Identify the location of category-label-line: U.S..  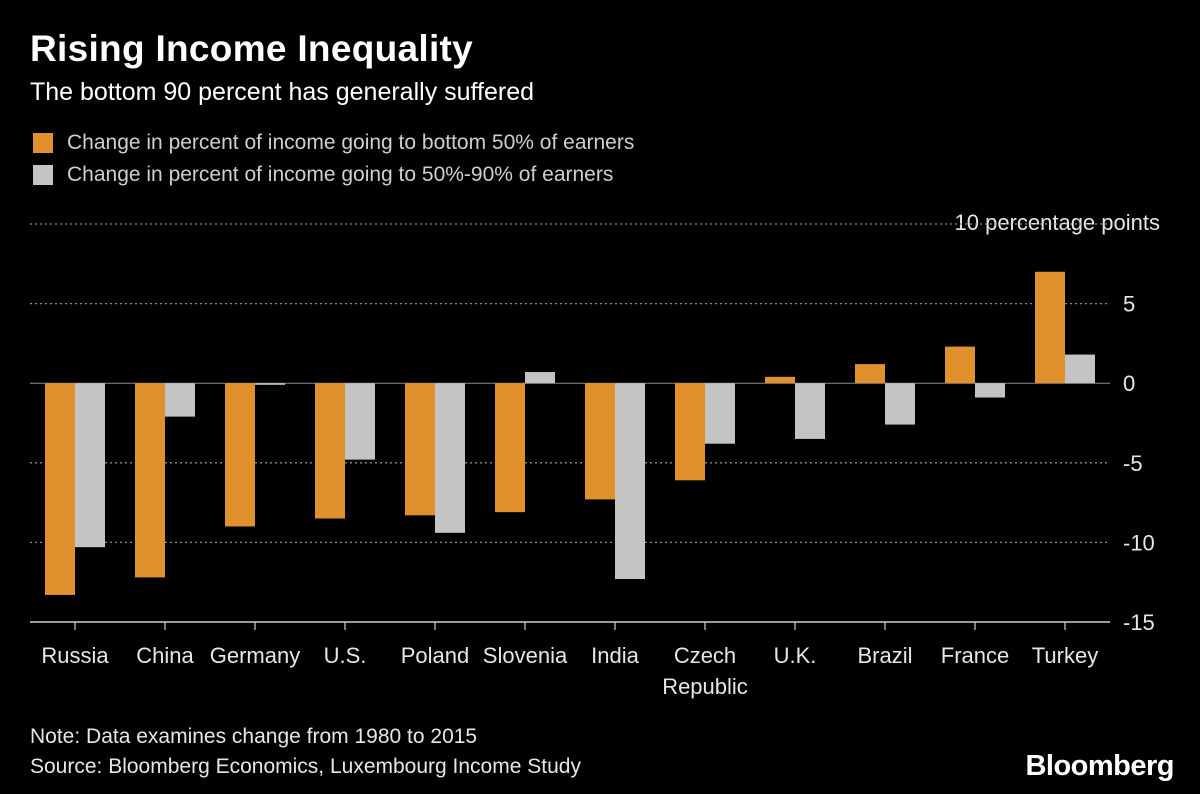
(345, 655).